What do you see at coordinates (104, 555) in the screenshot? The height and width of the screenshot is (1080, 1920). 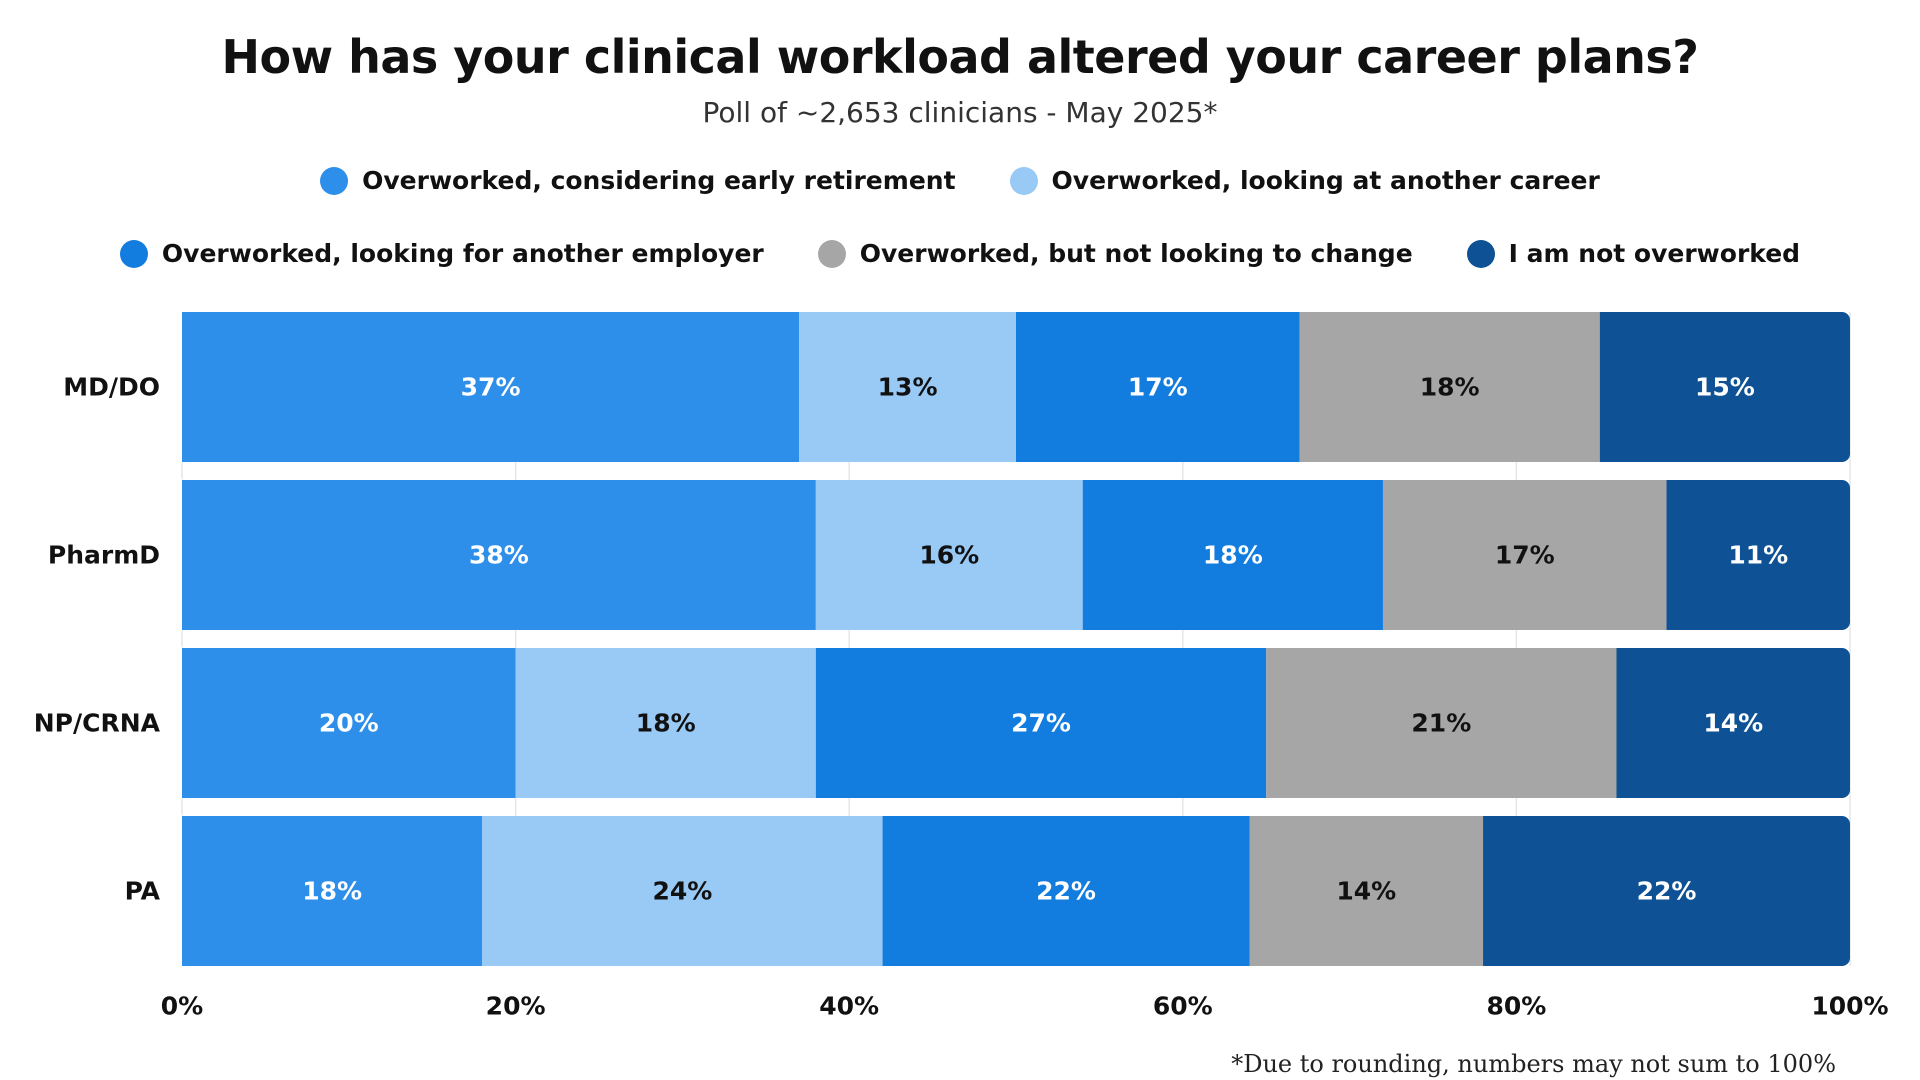 I see `category-label: PharmD` at bounding box center [104, 555].